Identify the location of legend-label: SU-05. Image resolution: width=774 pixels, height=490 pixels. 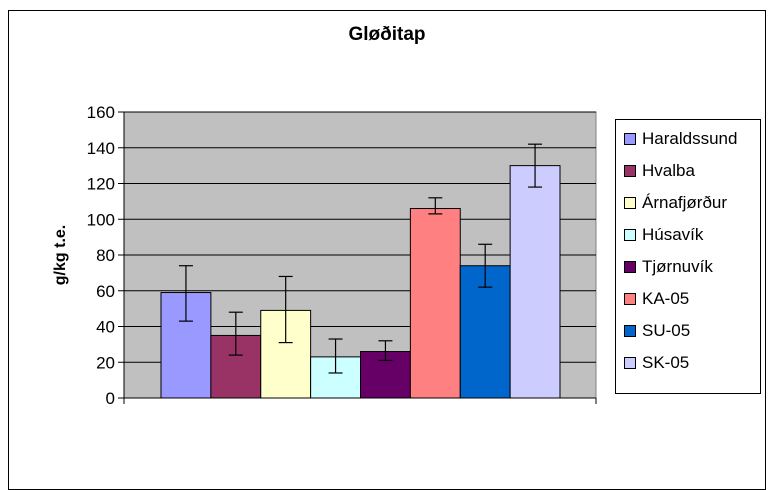
(666, 330).